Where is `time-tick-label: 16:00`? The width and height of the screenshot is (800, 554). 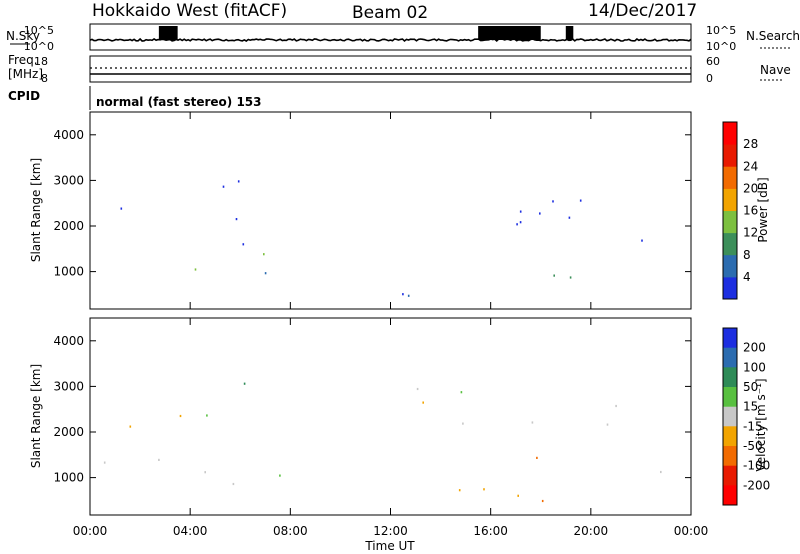 time-tick-label: 16:00 is located at coordinates (490, 531).